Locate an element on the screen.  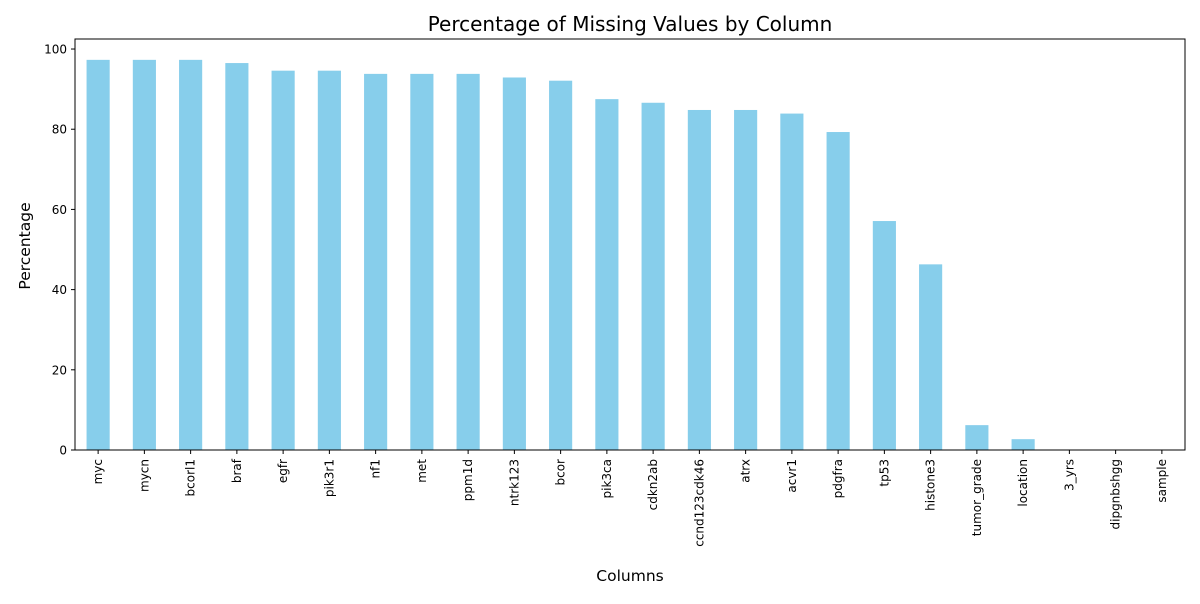
x-tick-label-ppm1d: ppm1d is located at coordinates (468, 480).